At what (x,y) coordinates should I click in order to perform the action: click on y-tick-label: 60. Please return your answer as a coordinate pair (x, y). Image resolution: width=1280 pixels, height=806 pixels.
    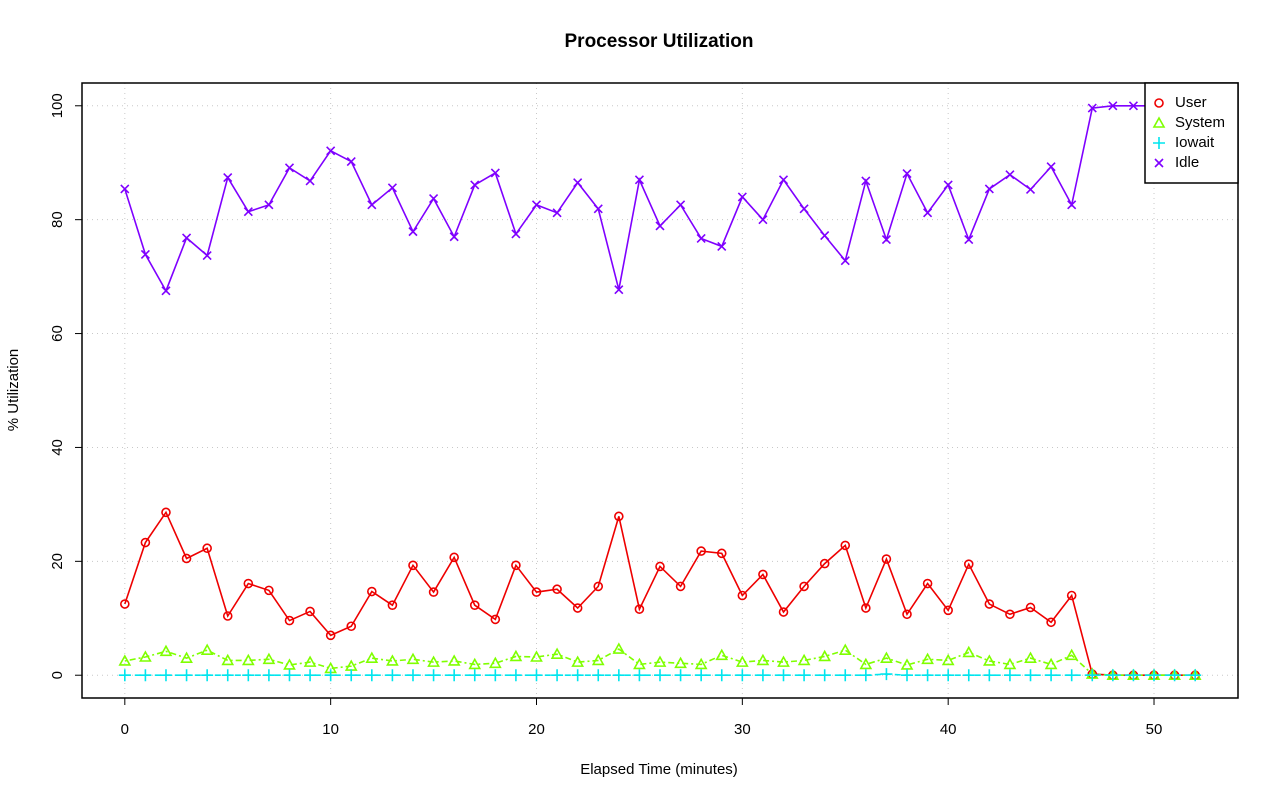
    Looking at the image, I should click on (57, 333).